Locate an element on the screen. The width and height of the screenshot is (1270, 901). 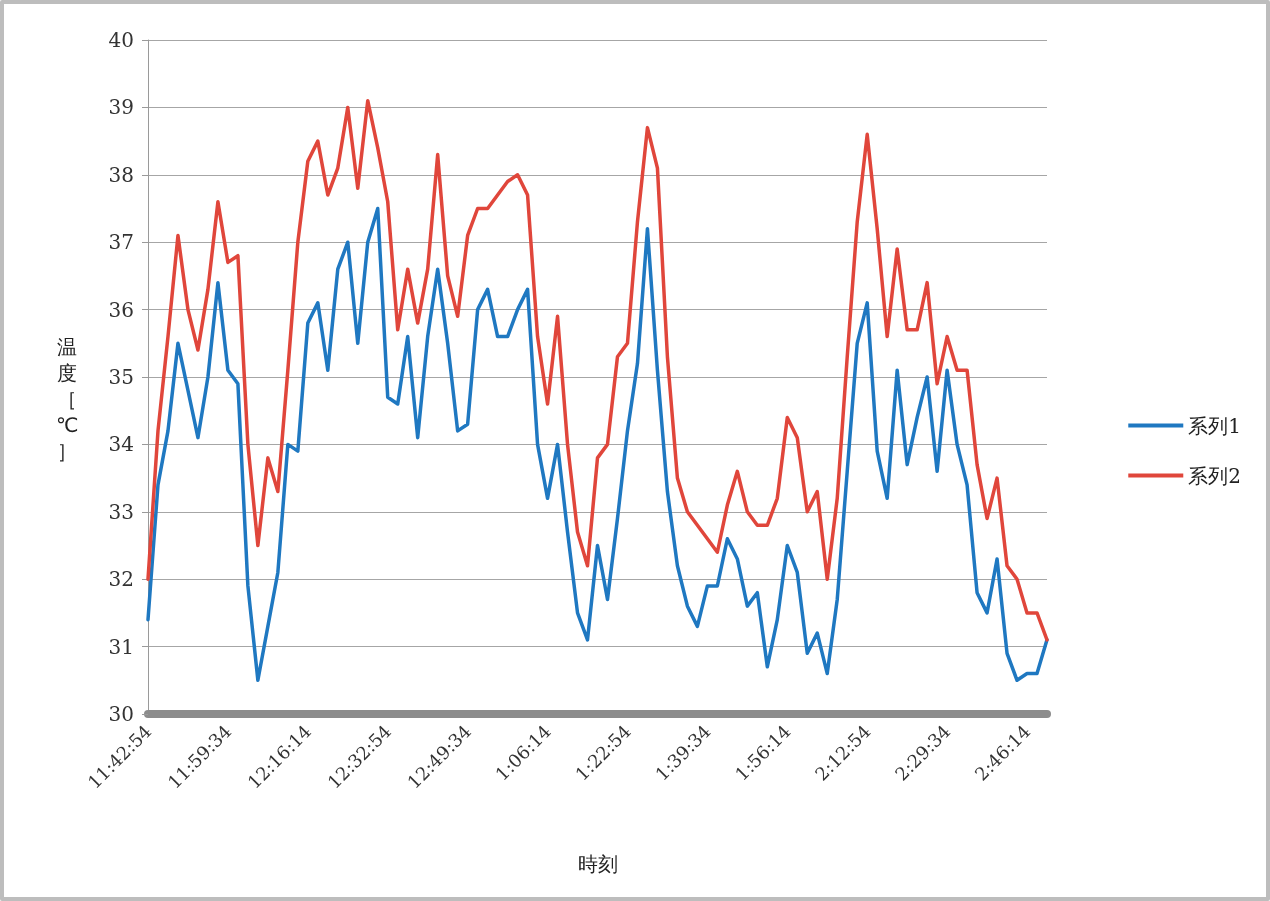
legend-label: 系列2 is located at coordinates (1215, 475).